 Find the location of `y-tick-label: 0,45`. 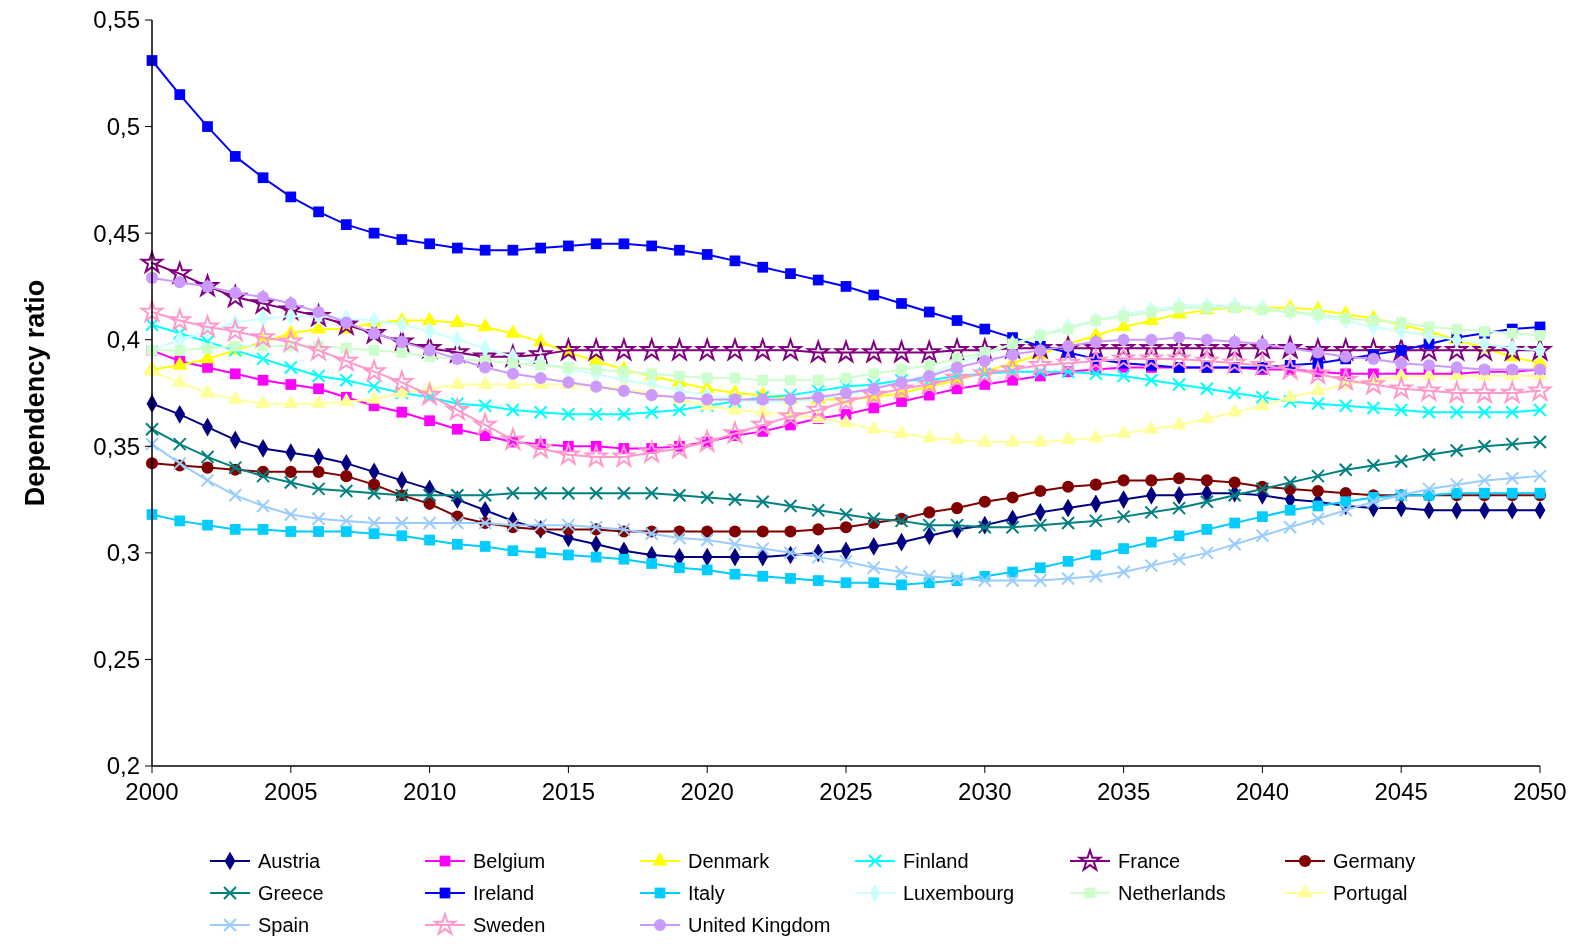

y-tick-label: 0,45 is located at coordinates (116, 233).